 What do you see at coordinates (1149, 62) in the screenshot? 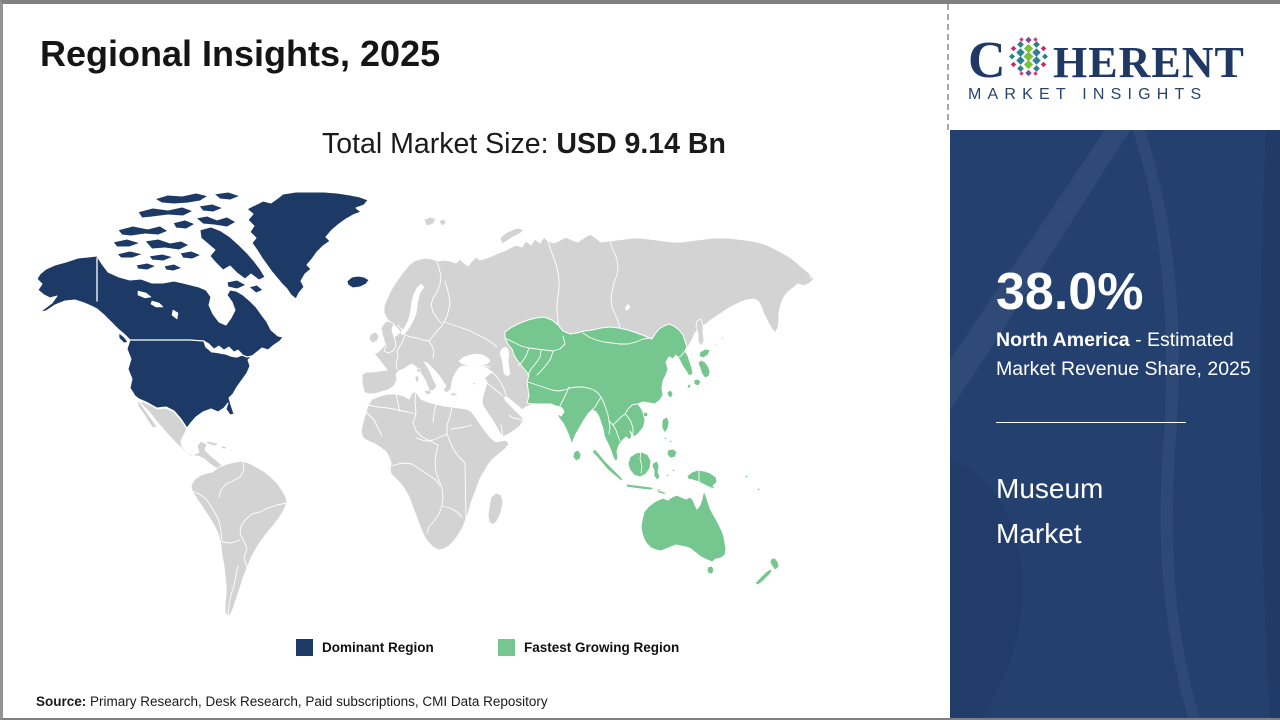
I see `svg-text: HERENT` at bounding box center [1149, 62].